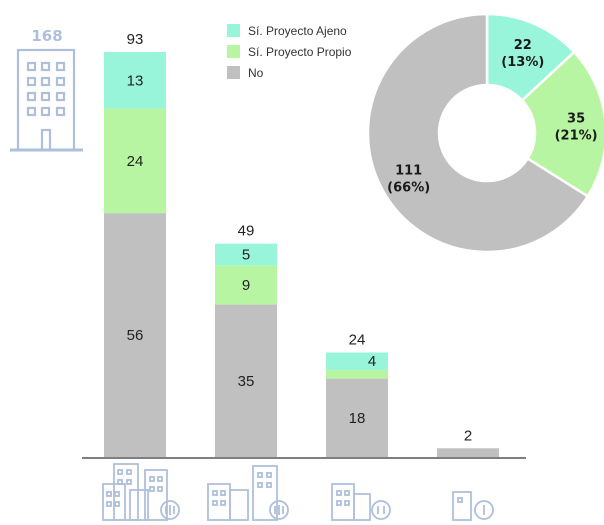  I want to click on donut-slice, so click(562, 124).